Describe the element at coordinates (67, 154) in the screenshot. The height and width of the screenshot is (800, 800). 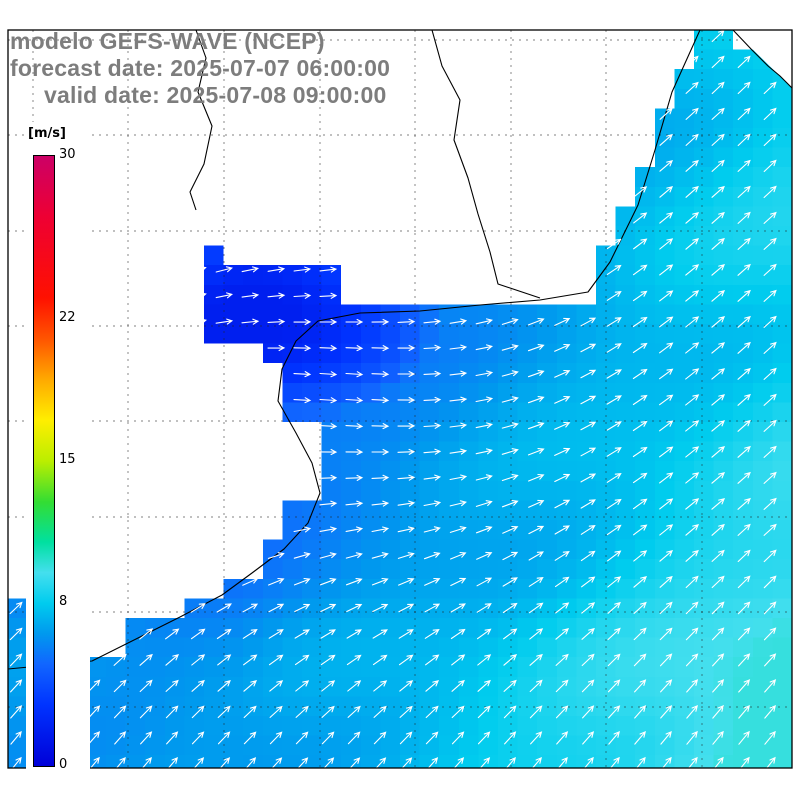
I see `colorbar-tick-30: 30` at that location.